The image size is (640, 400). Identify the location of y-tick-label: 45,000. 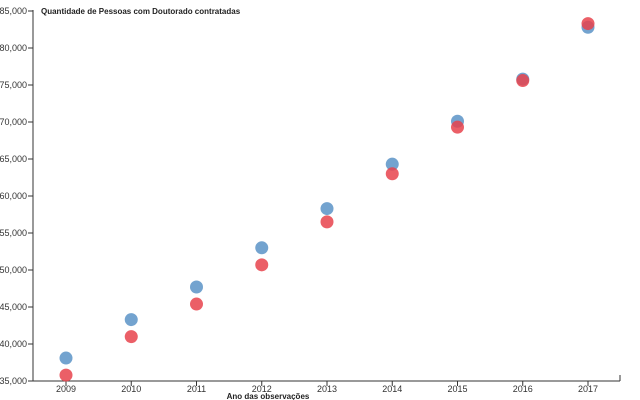
(13, 307).